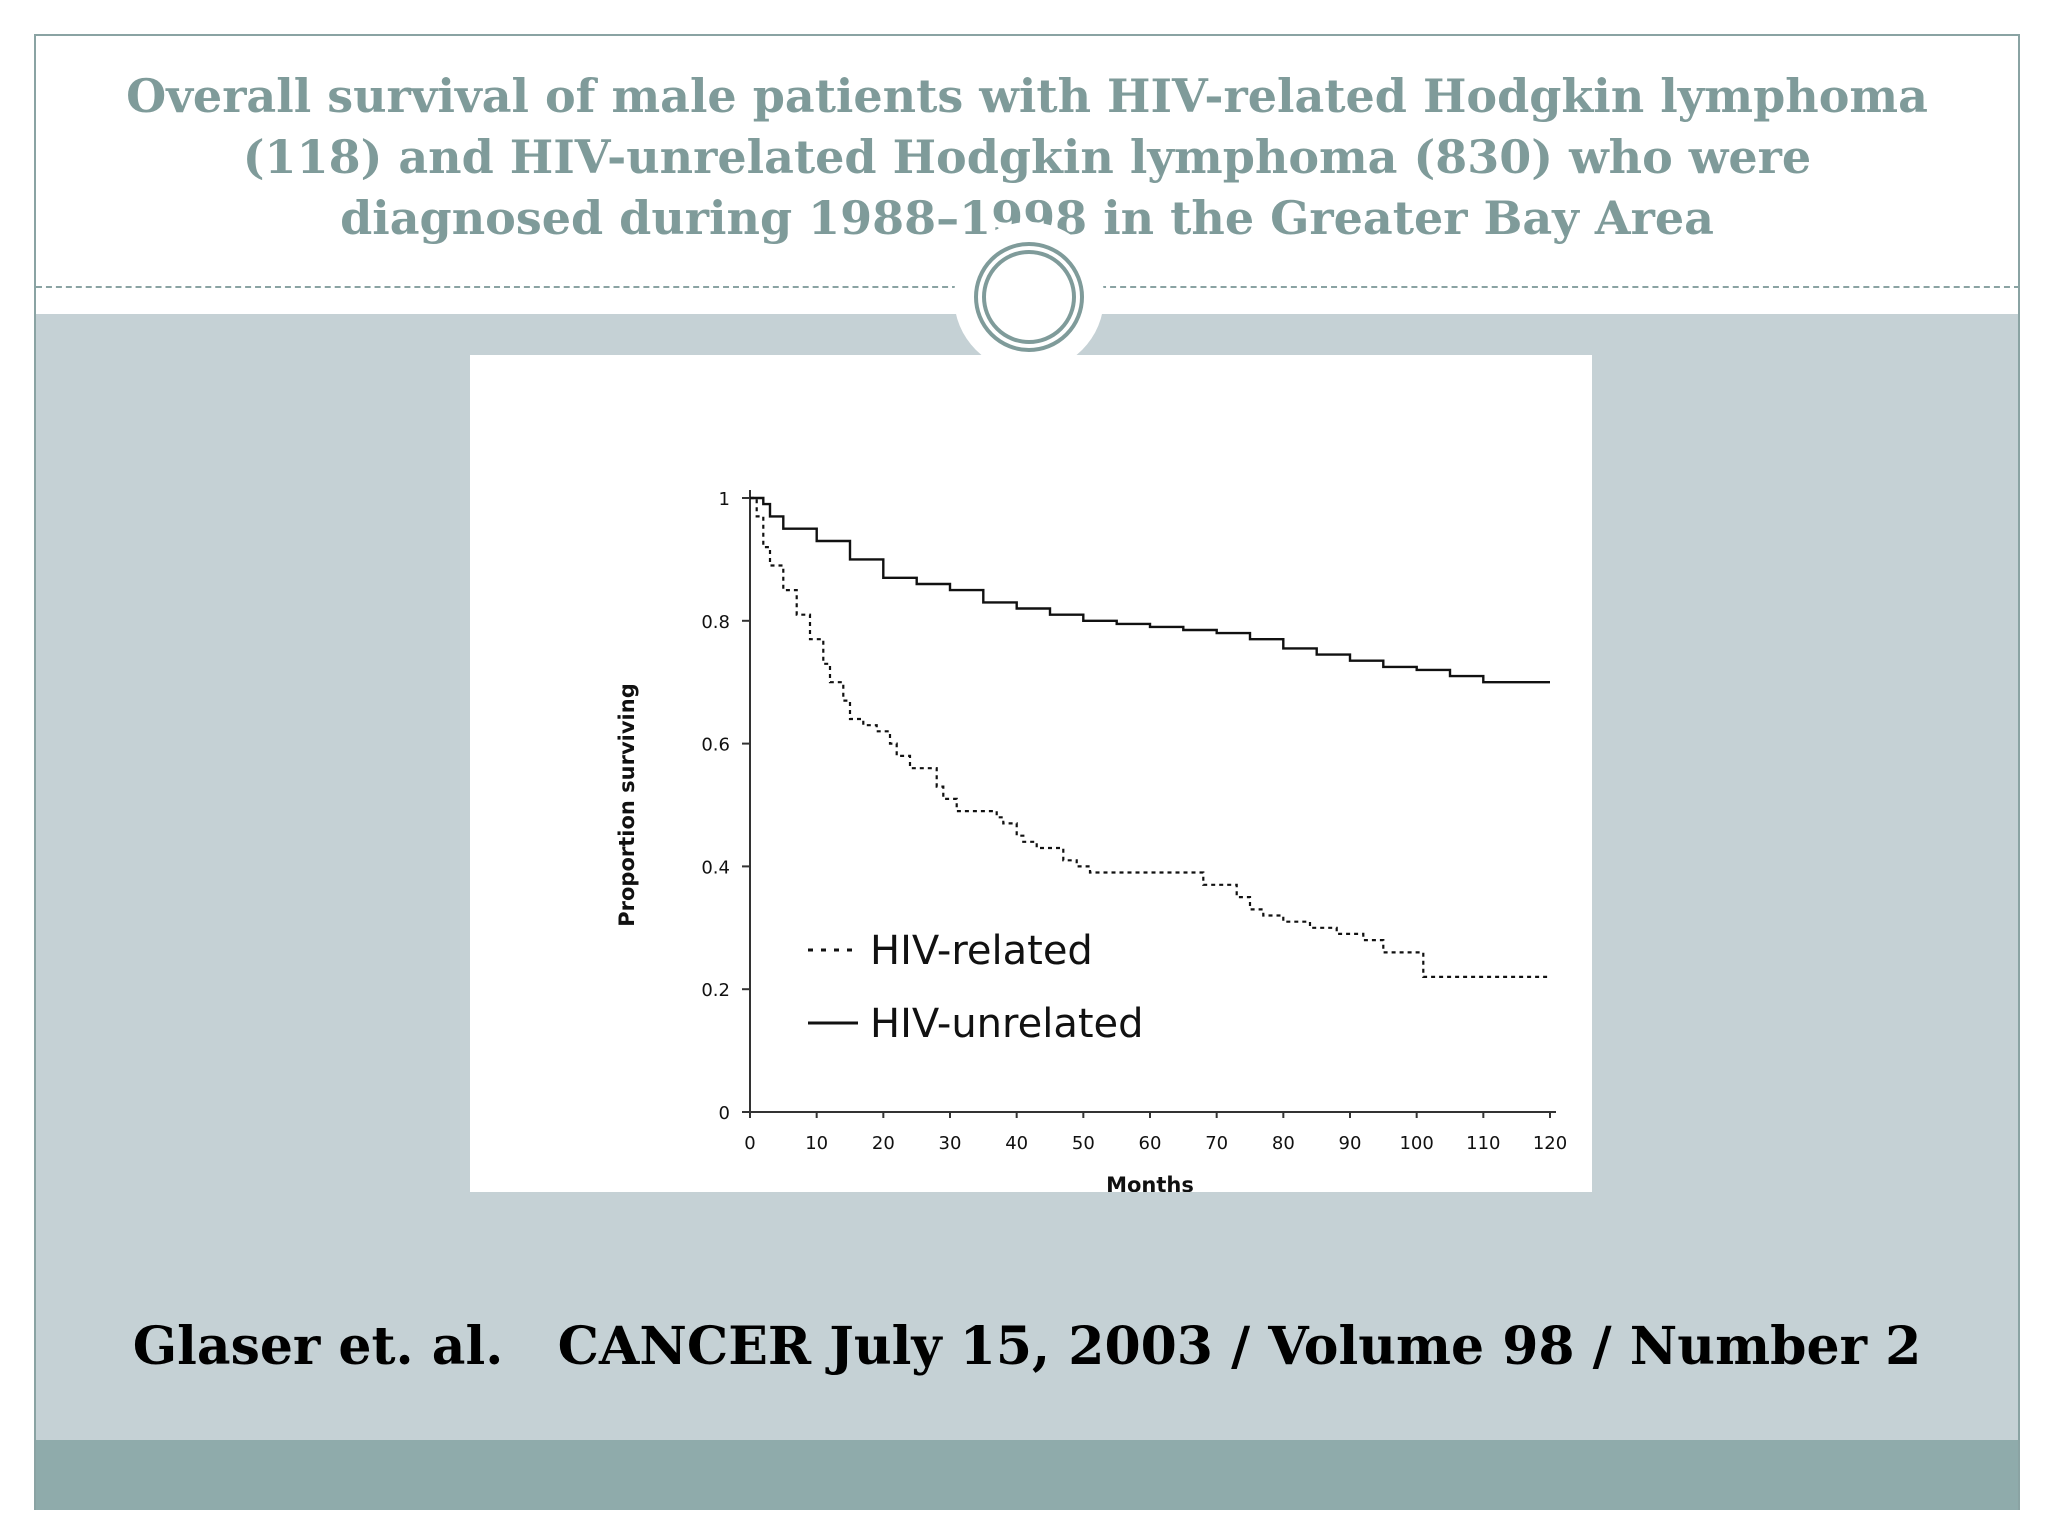  I want to click on x-tick-label: 30, so click(950, 1143).